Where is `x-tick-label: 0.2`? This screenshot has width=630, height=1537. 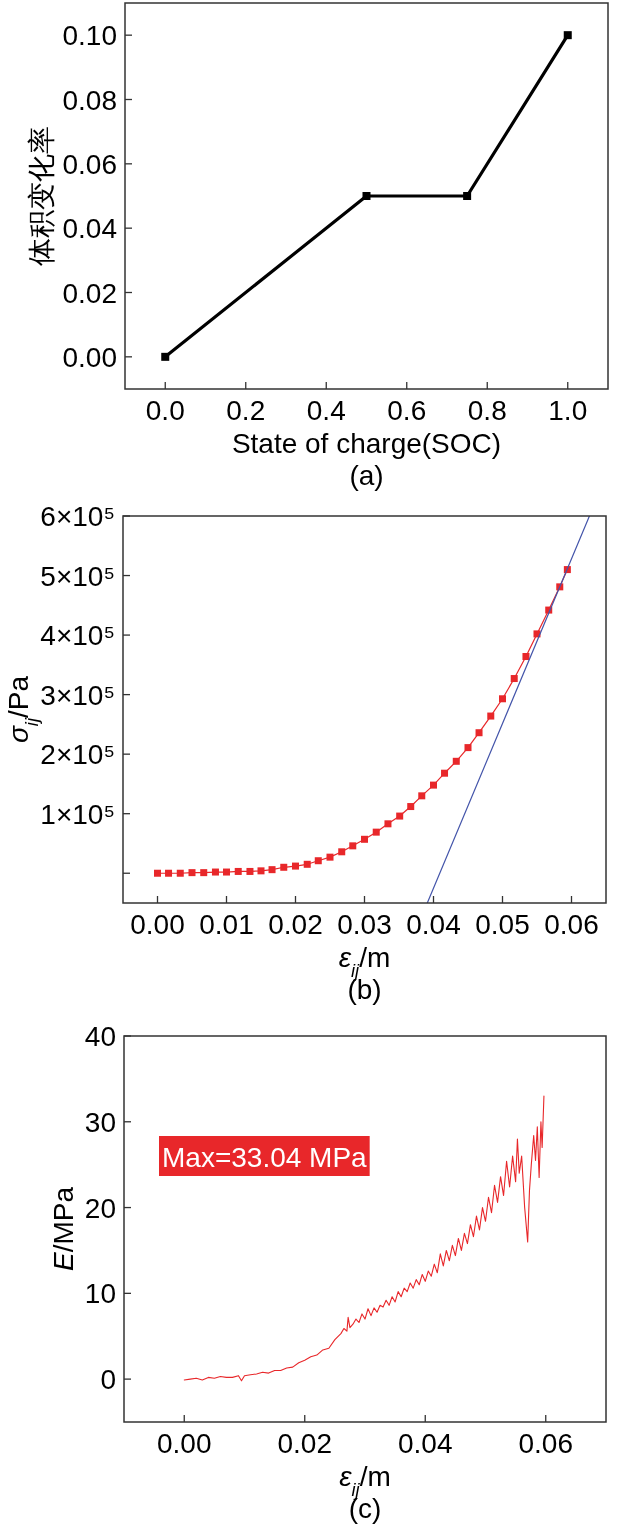 x-tick-label: 0.2 is located at coordinates (246, 410).